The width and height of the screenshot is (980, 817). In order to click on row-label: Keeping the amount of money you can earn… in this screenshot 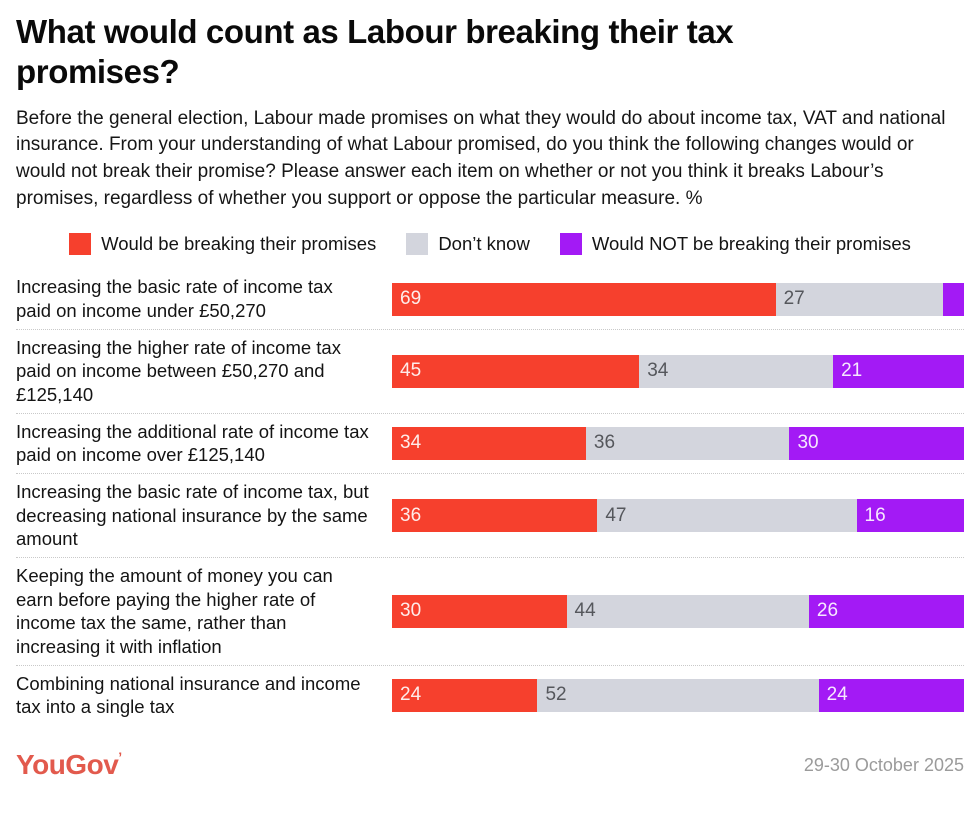, I will do `click(174, 611)`.